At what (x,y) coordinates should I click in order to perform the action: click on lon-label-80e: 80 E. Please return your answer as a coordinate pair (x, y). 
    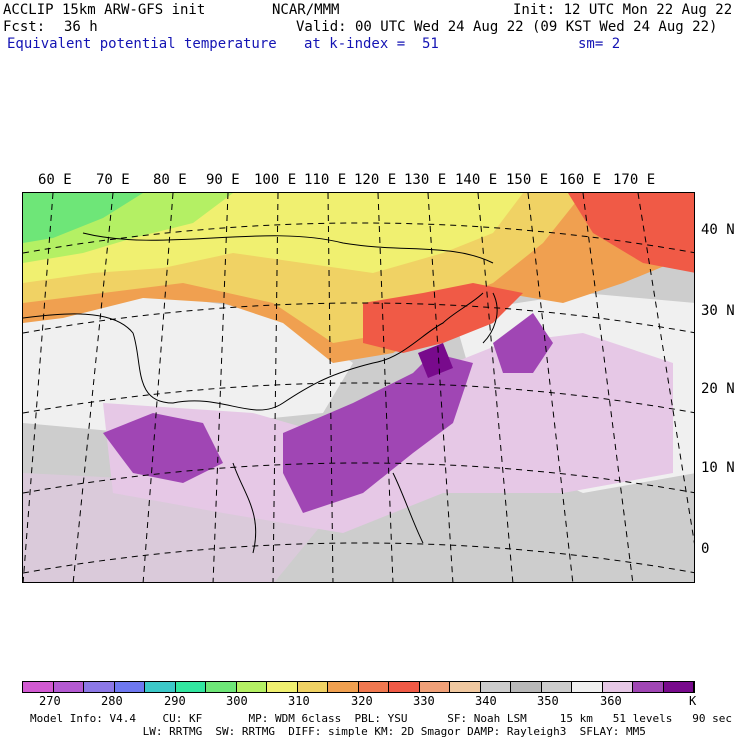
    Looking at the image, I should click on (170, 180).